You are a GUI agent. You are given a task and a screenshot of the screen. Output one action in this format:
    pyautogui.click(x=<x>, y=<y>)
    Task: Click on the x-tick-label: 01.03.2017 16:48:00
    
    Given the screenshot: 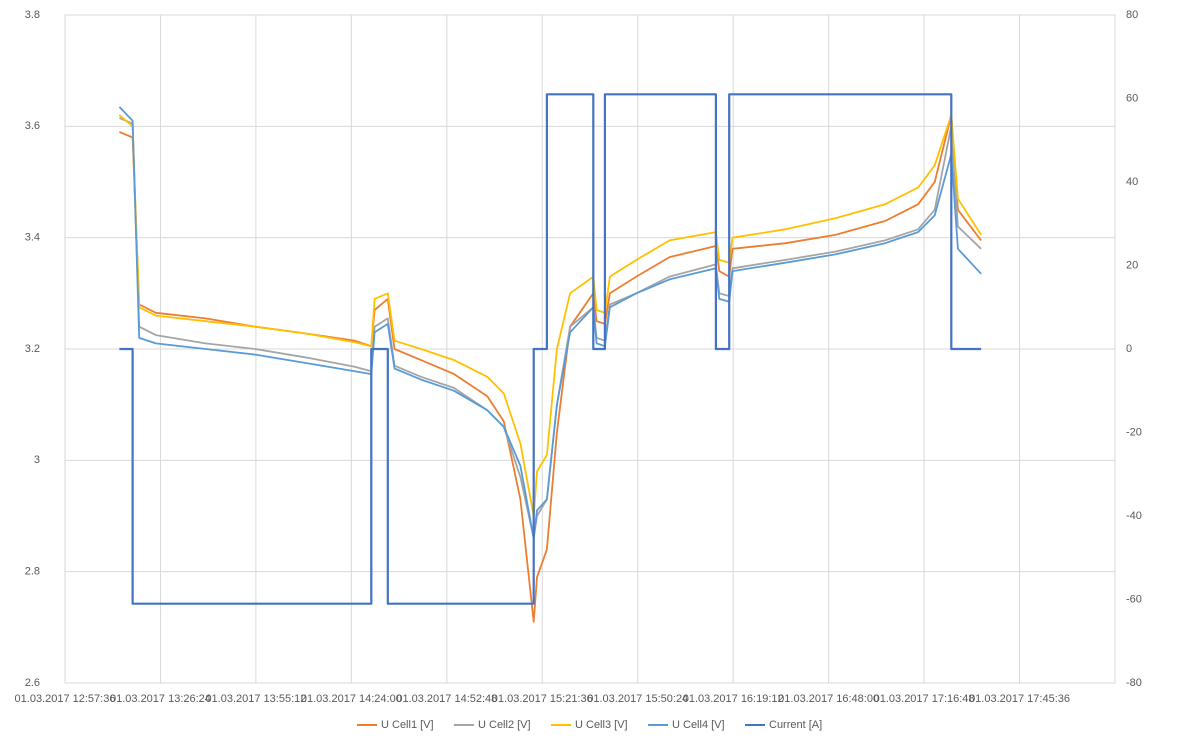 What is the action you would take?
    pyautogui.click(x=828, y=699)
    